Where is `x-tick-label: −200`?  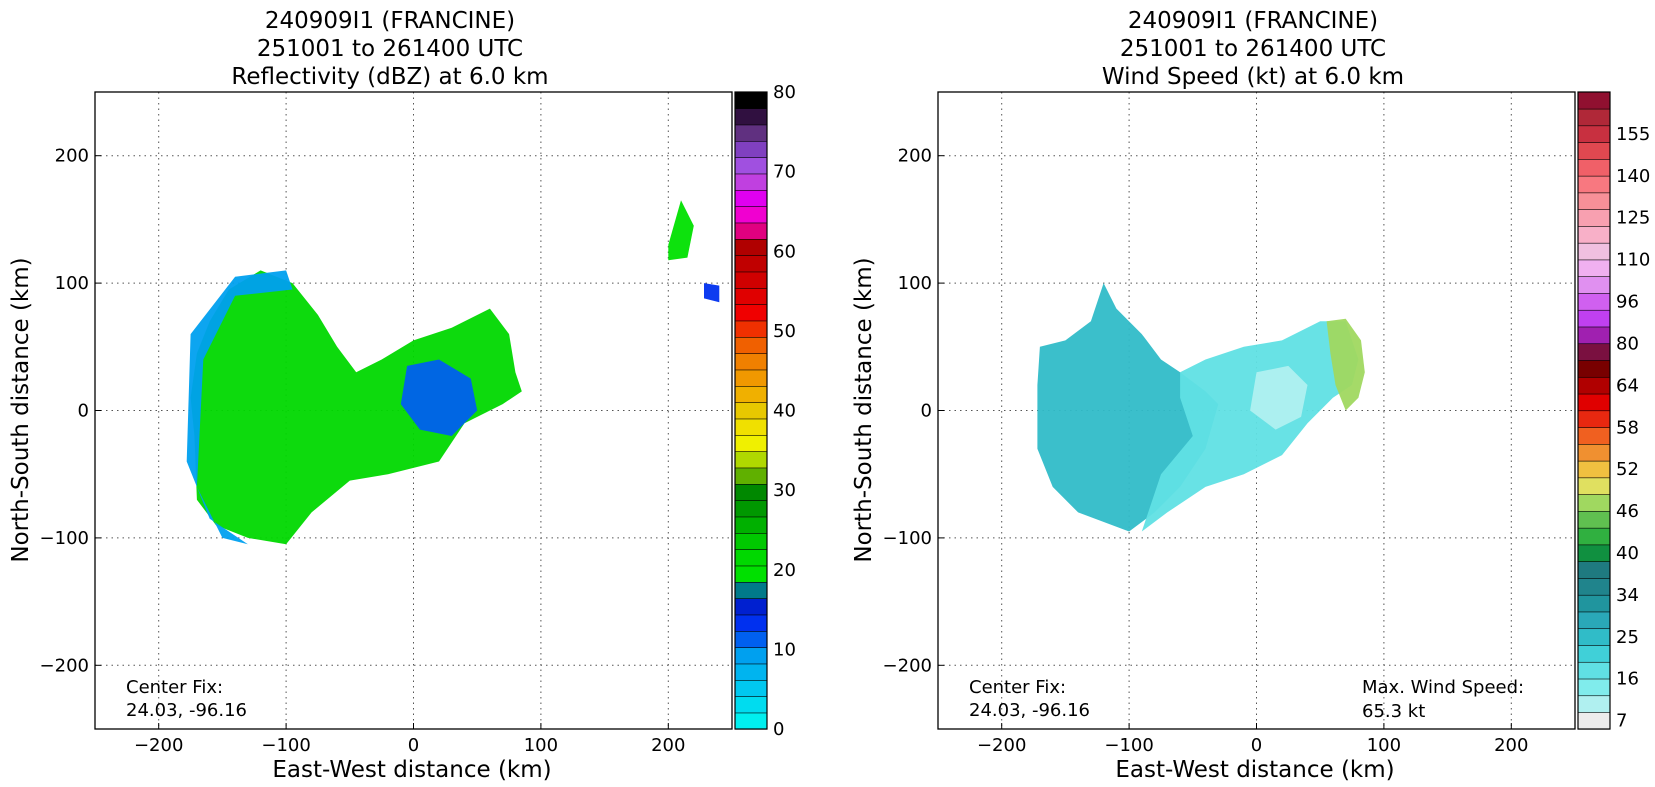 x-tick-label: −200 is located at coordinates (158, 745).